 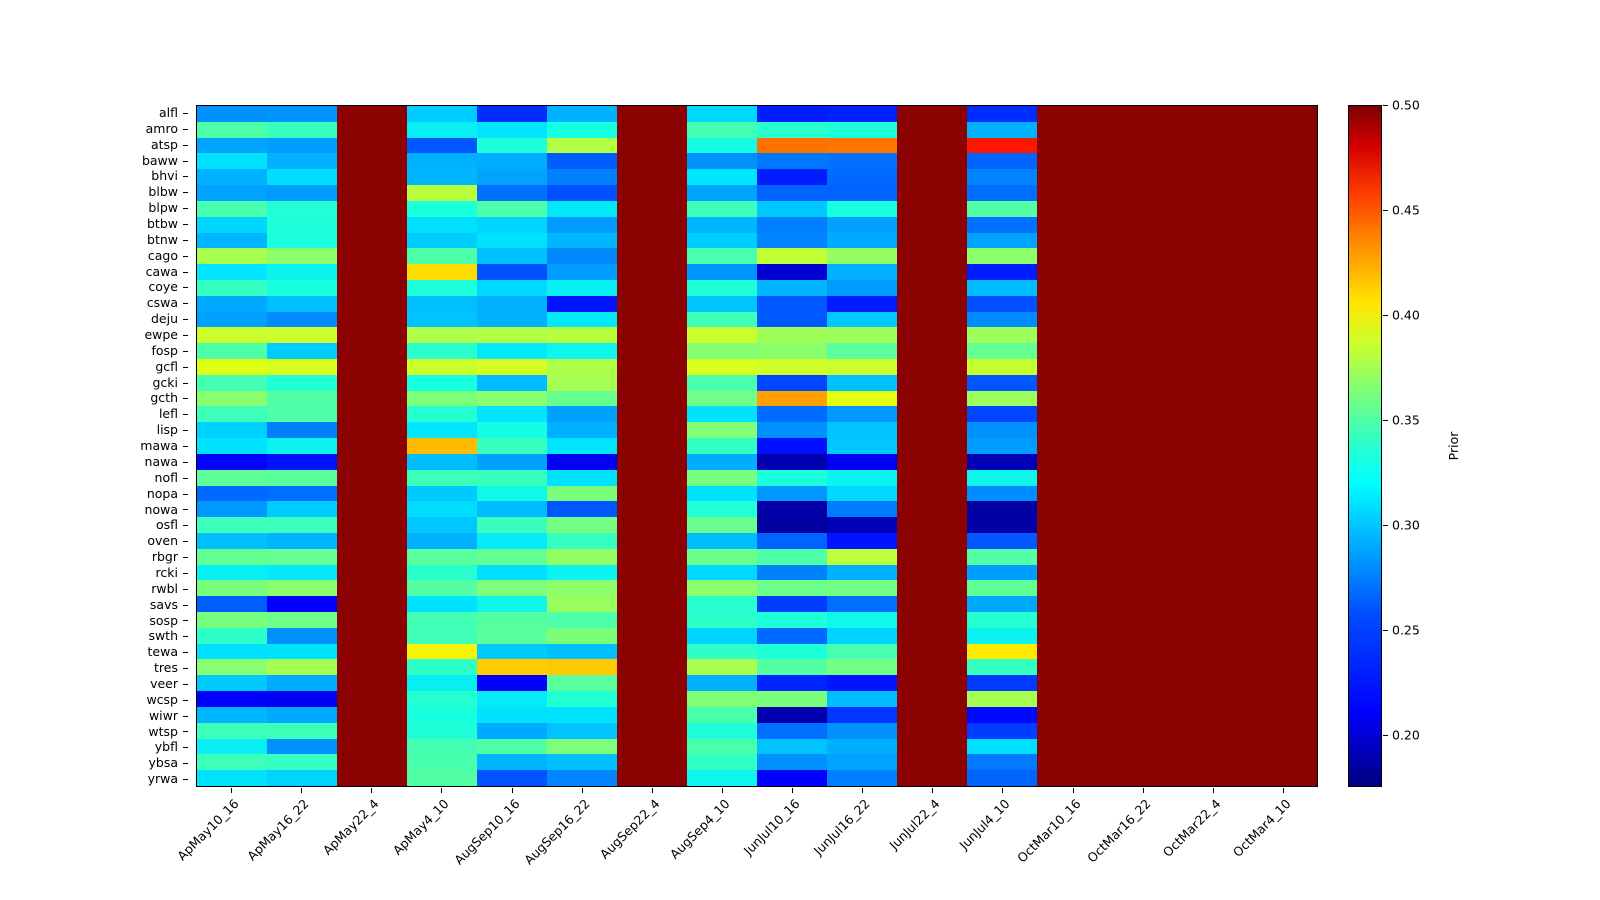 I want to click on y-tick-label: cago, so click(x=162, y=255).